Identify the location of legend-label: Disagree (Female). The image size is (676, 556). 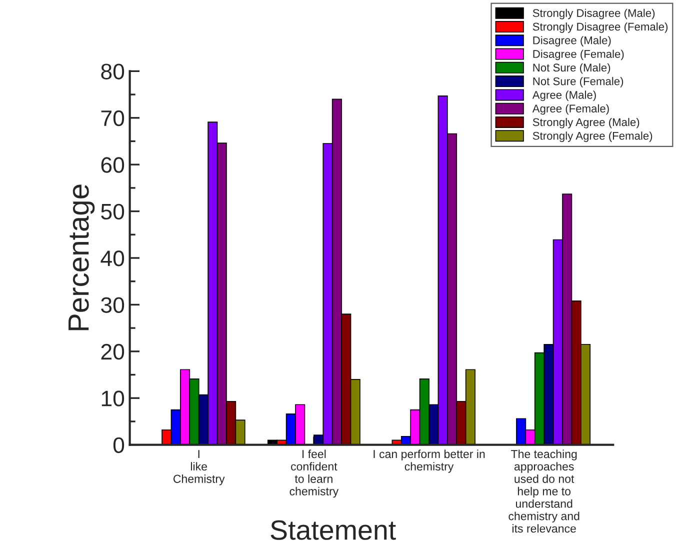
(578, 55).